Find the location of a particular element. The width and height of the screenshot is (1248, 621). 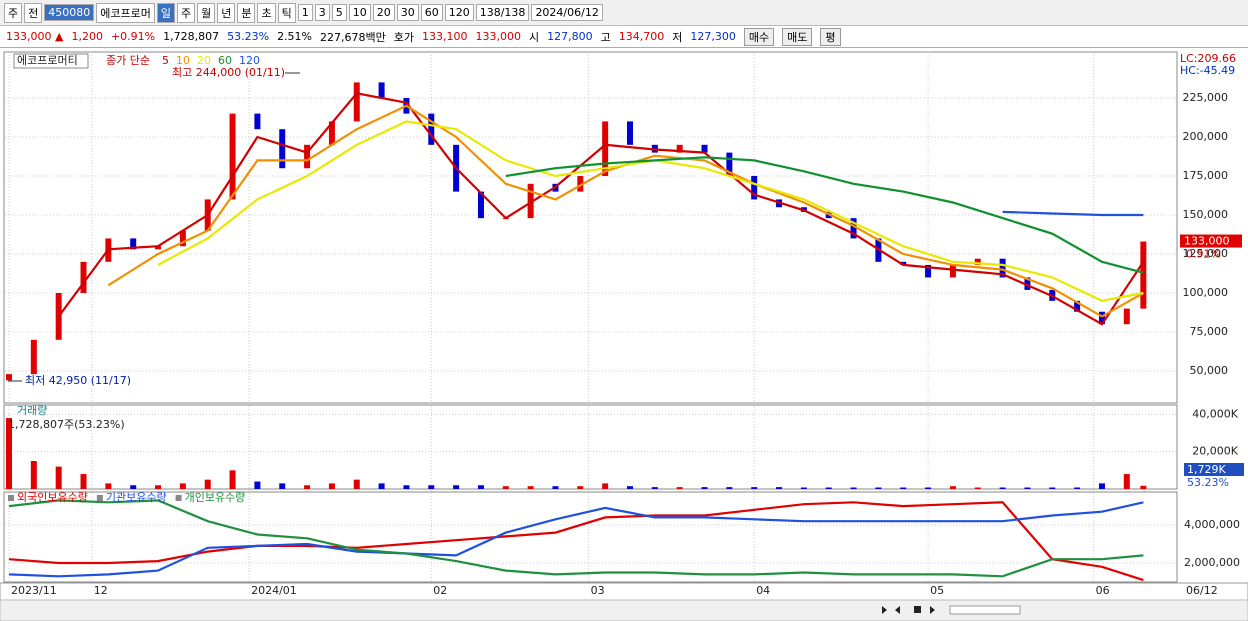

toolbar-button: 전 is located at coordinates (33, 12).